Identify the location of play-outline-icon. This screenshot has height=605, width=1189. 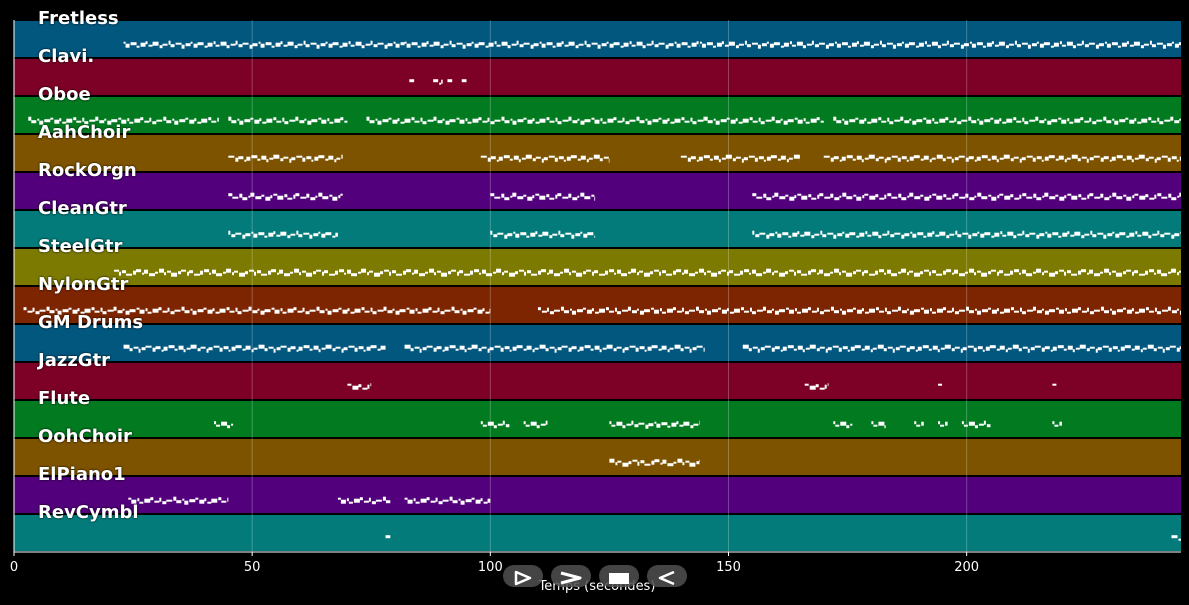
(523, 577).